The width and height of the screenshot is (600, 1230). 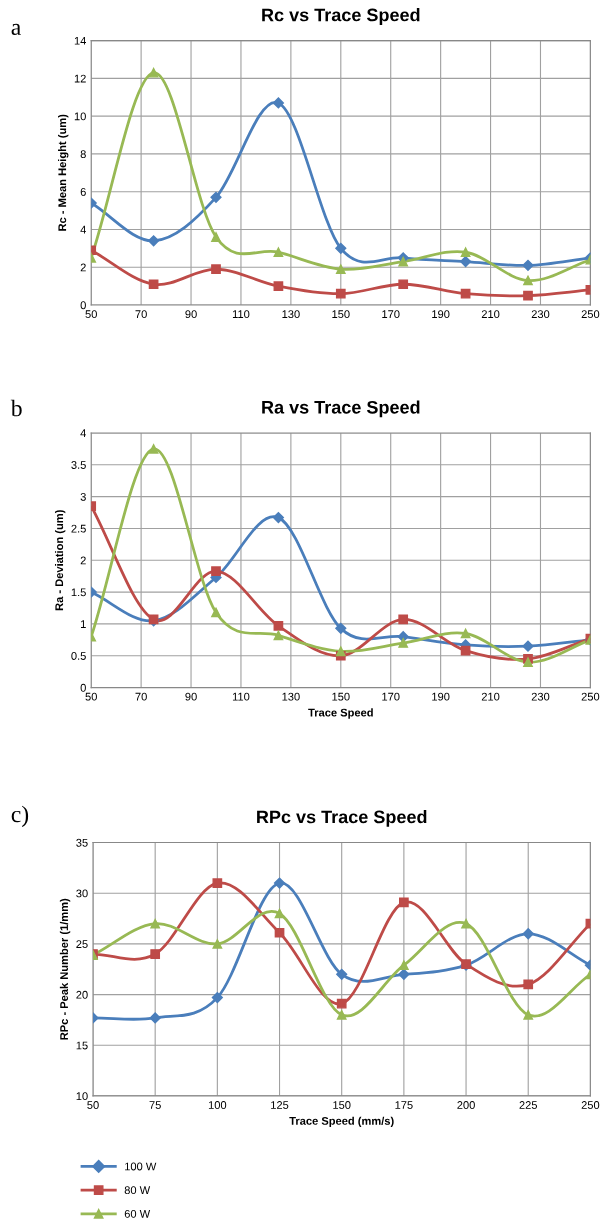 What do you see at coordinates (528, 1105) in the screenshot?
I see `x-tick-label: 225` at bounding box center [528, 1105].